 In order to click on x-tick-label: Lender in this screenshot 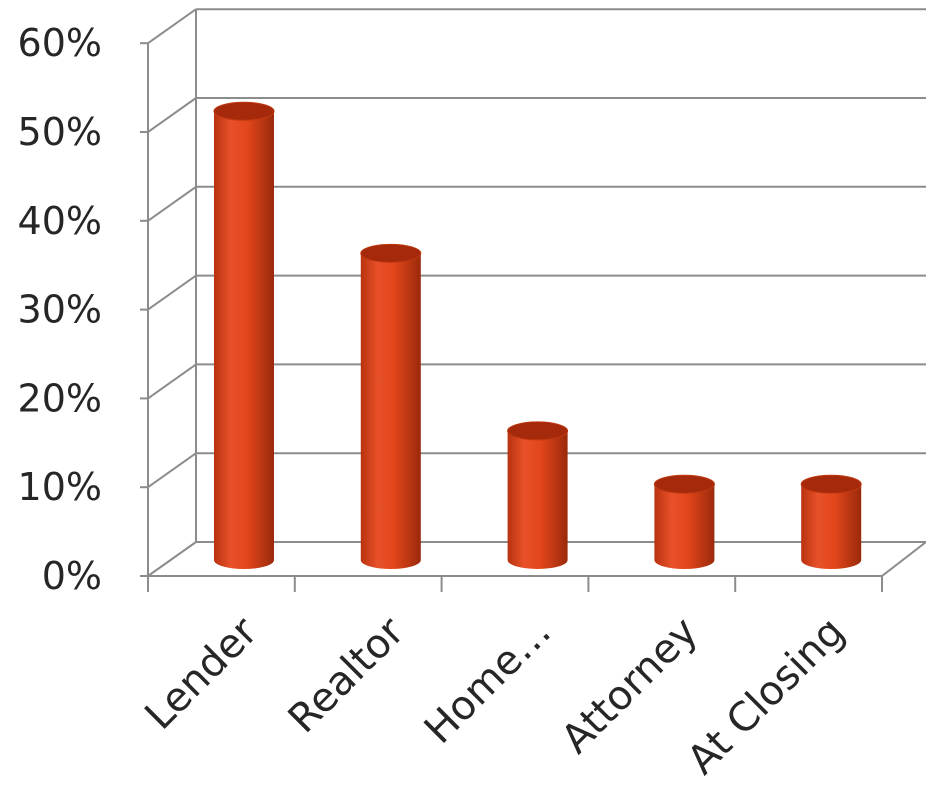, I will do `click(201, 673)`.